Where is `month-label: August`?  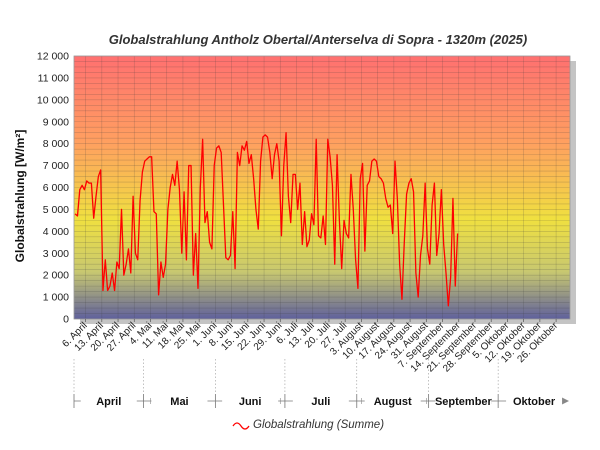 month-label: August is located at coordinates (393, 402).